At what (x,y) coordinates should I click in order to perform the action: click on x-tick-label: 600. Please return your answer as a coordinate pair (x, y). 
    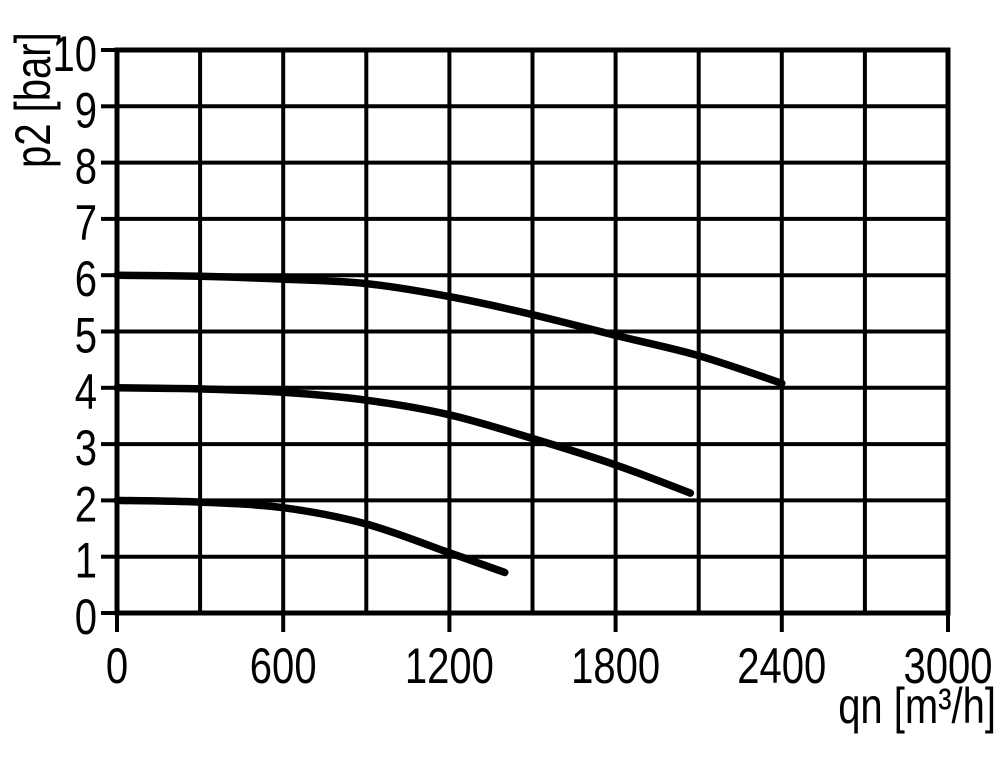
    Looking at the image, I should click on (283, 666).